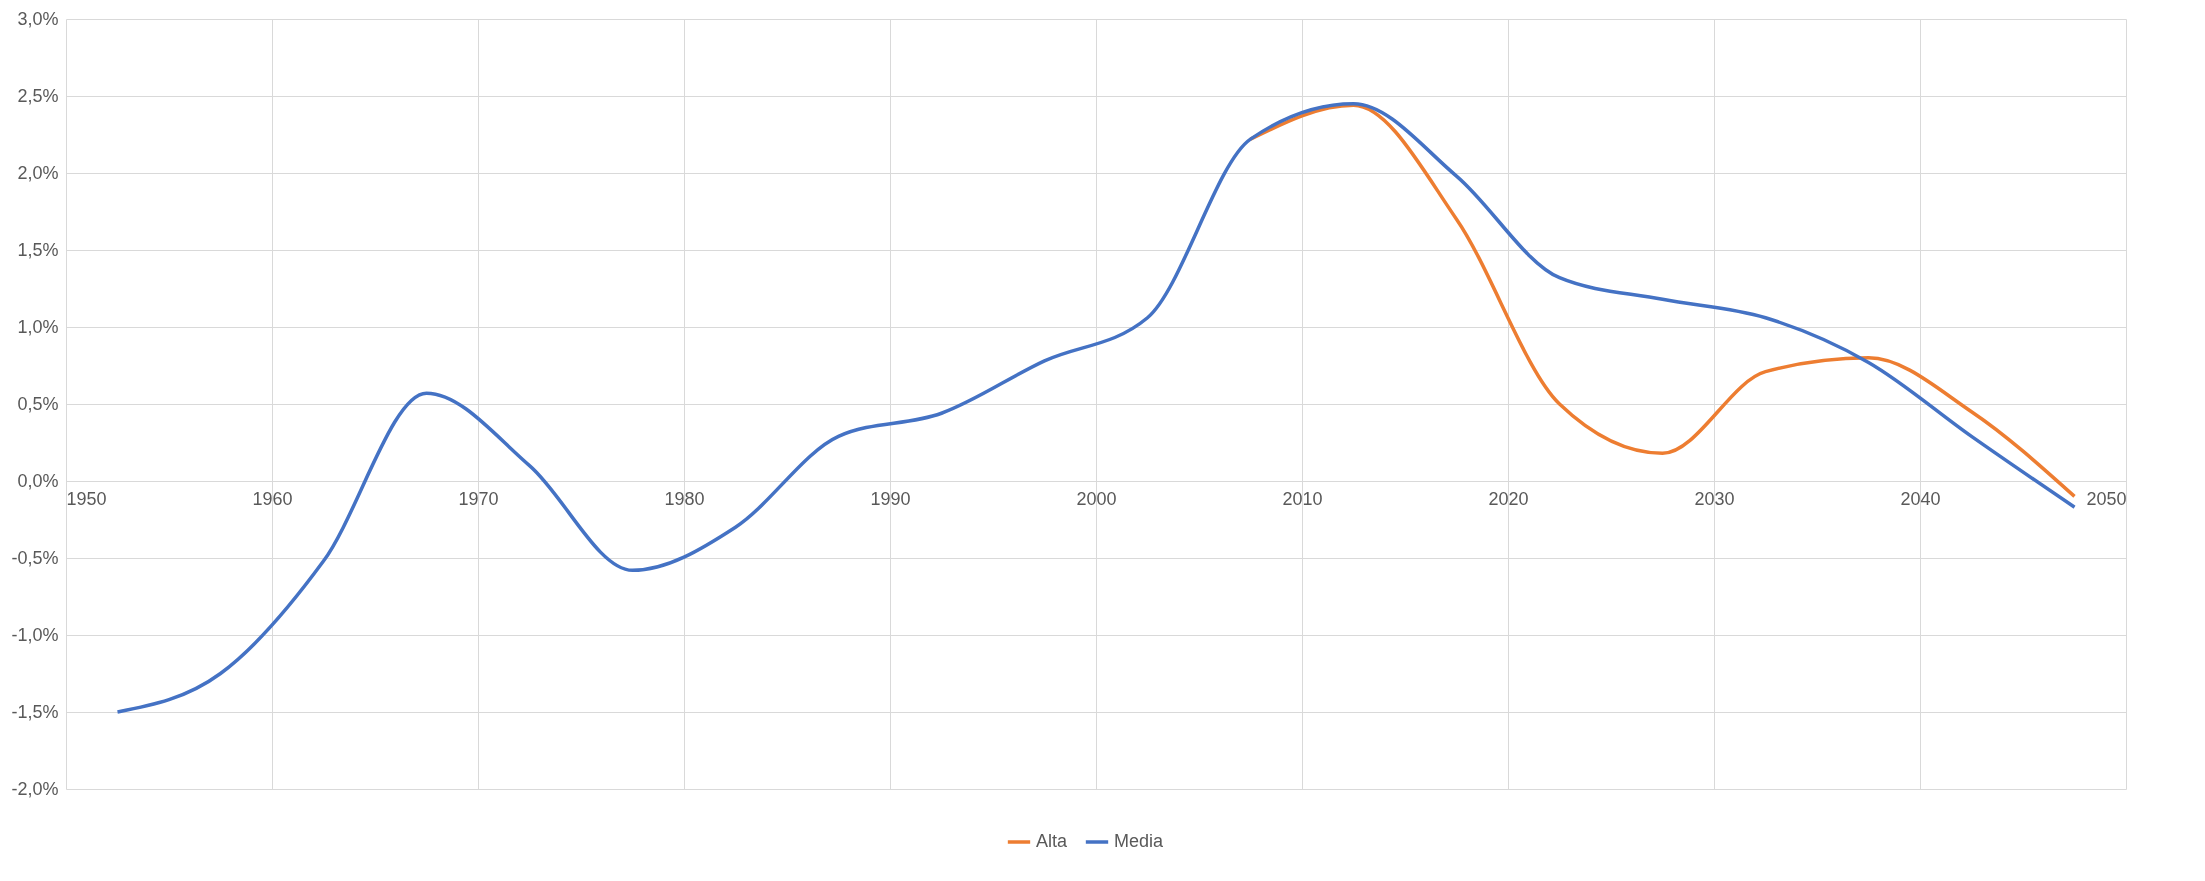  What do you see at coordinates (38, 249) in the screenshot?
I see `y-tick-label: 1,5%` at bounding box center [38, 249].